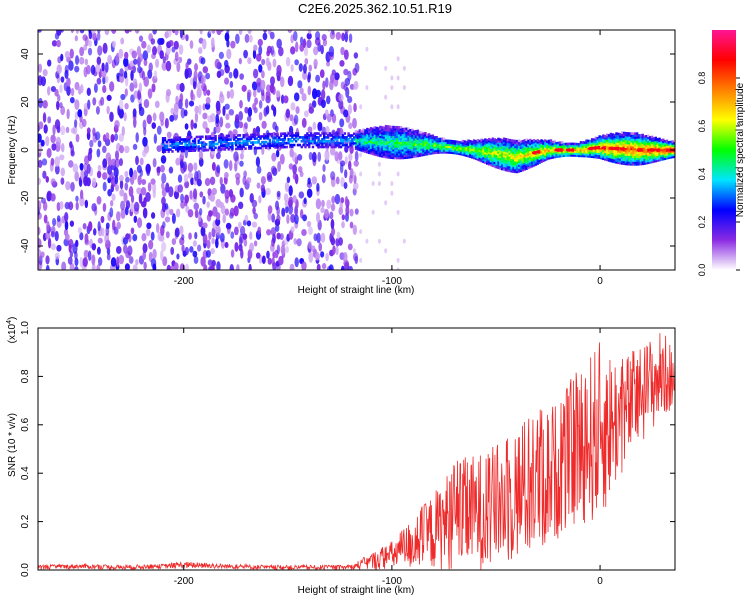  What do you see at coordinates (600, 281) in the screenshot?
I see `x-tick-label: 0` at bounding box center [600, 281].